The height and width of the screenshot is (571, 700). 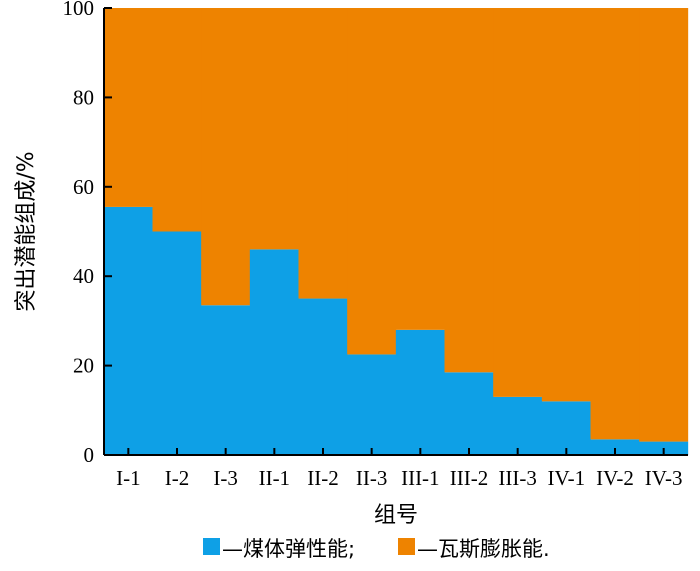 What do you see at coordinates (211, 546) in the screenshot?
I see `legend-swatch-coal-elastic` at bounding box center [211, 546].